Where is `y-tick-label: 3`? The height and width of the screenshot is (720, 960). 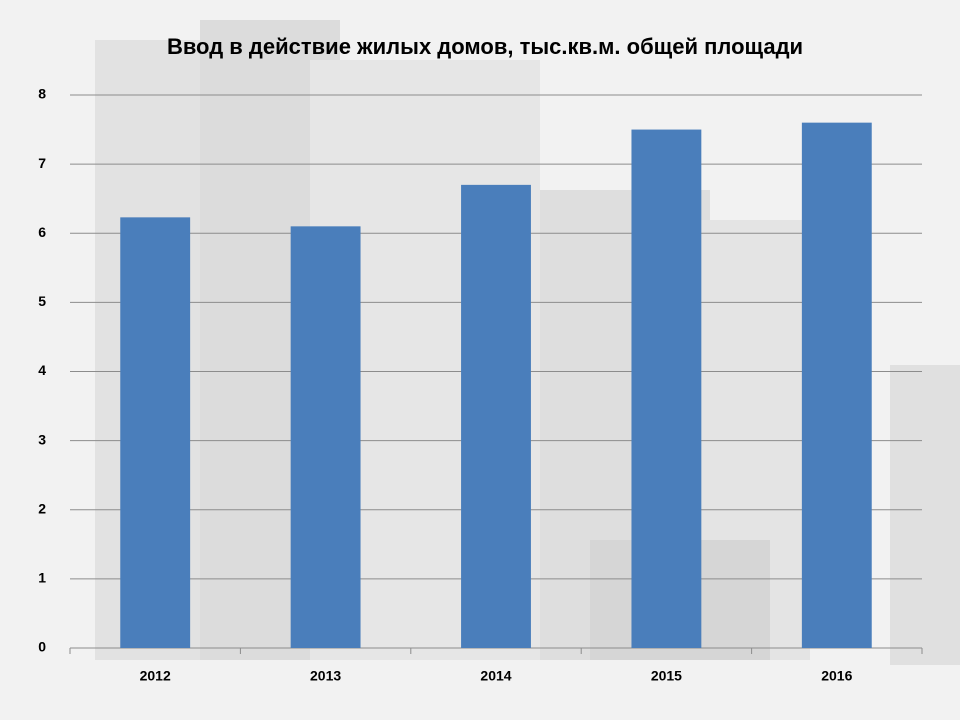 y-tick-label: 3 is located at coordinates (42, 439).